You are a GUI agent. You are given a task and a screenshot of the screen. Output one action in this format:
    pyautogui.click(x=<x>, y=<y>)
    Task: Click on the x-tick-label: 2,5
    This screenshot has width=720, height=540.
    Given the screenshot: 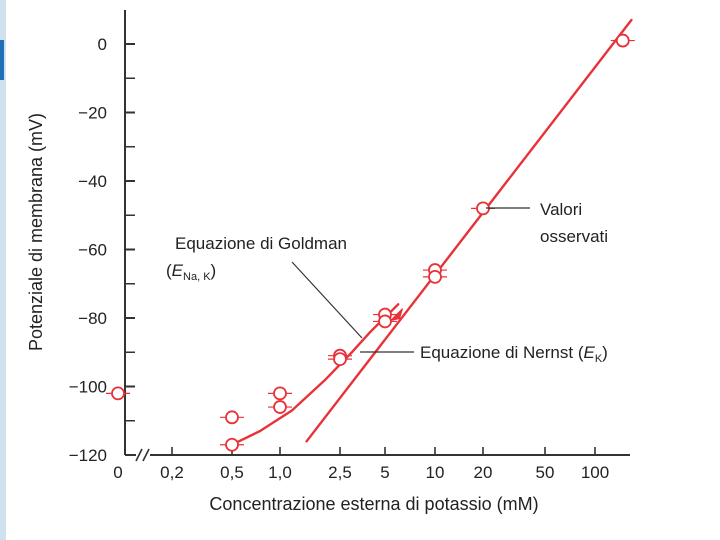 What is the action you would take?
    pyautogui.click(x=340, y=472)
    